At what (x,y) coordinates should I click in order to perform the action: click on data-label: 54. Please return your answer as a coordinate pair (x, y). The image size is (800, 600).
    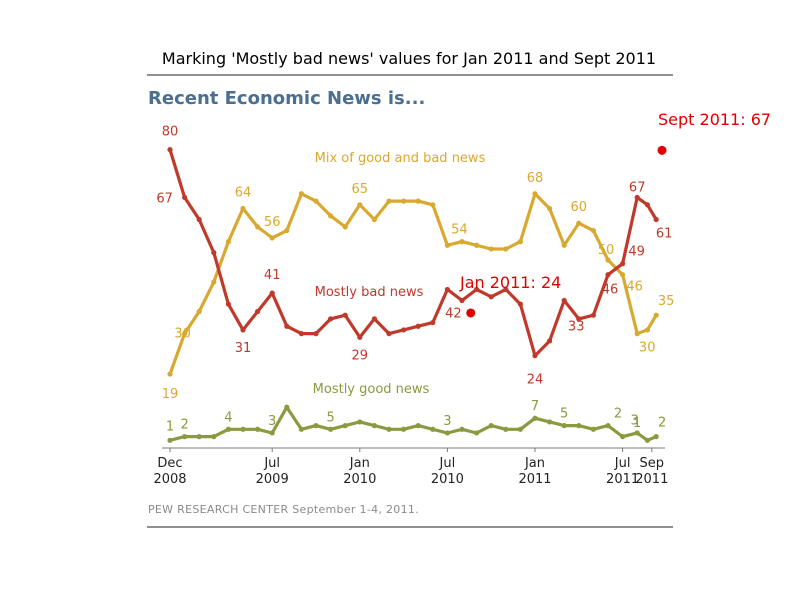
    Looking at the image, I should click on (459, 229).